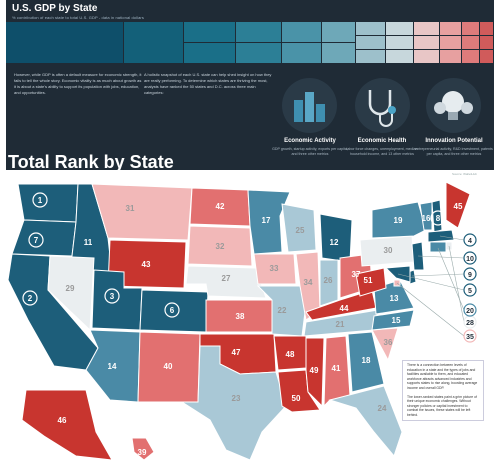 The height and width of the screenshot is (465, 500). Describe the element at coordinates (371, 282) in the screenshot. I see `state-shape-wv` at that location.